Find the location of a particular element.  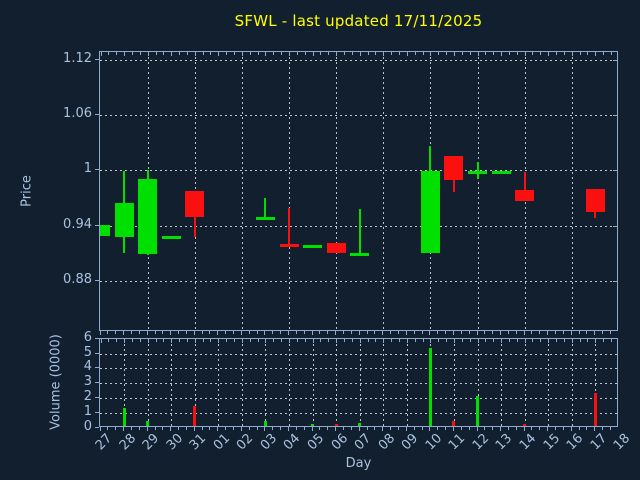

volume-gridline-horizontal is located at coordinates (358, 384).